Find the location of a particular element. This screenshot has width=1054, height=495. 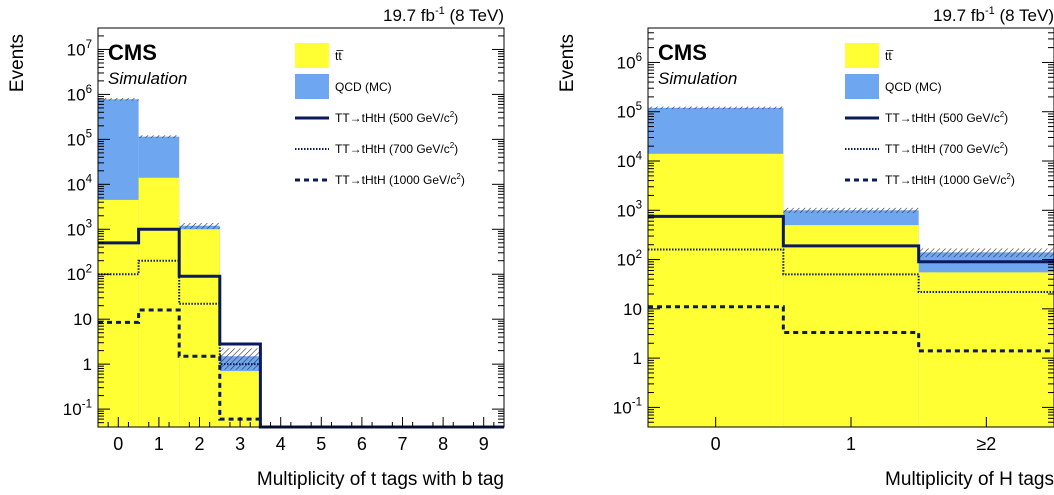

x-axis-title: Multiplicity of t tags with b tag is located at coordinates (380, 479).